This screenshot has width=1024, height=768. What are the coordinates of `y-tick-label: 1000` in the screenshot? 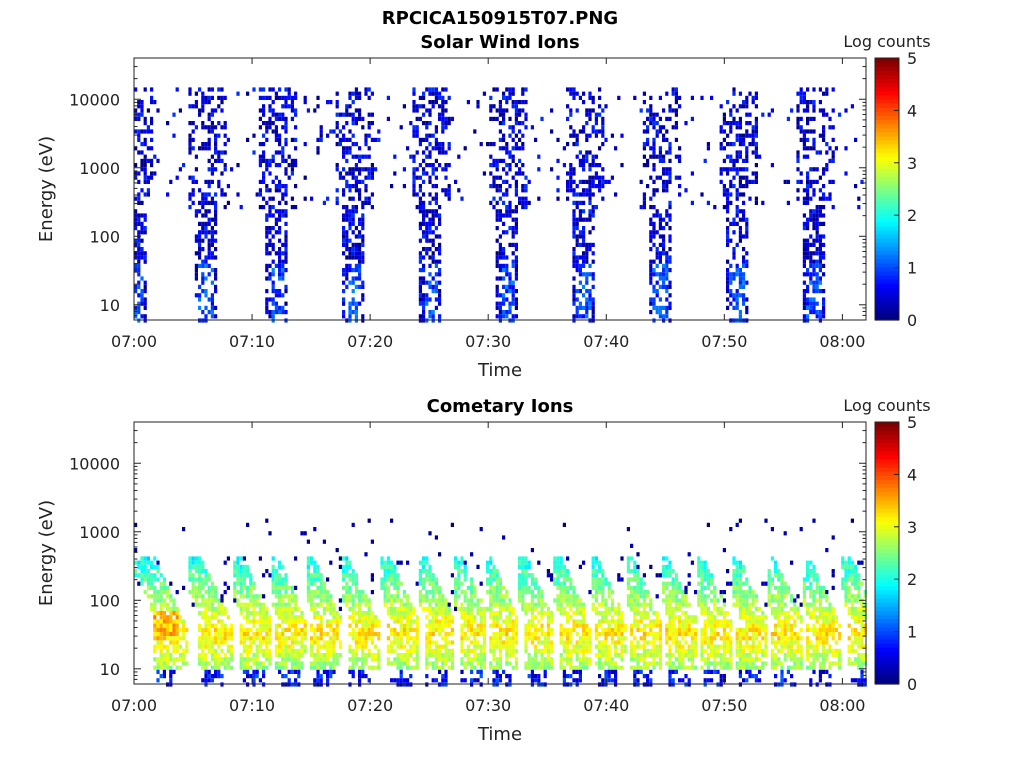 It's located at (99, 168).